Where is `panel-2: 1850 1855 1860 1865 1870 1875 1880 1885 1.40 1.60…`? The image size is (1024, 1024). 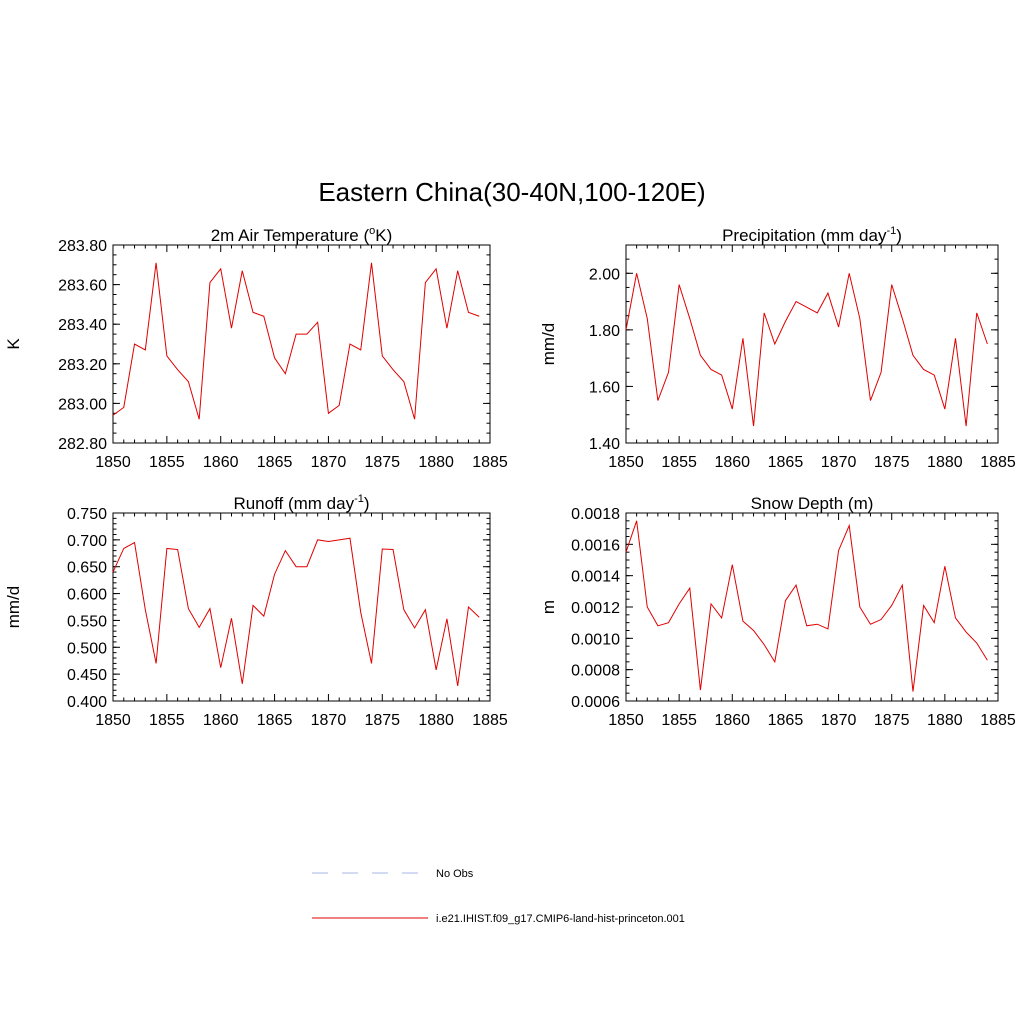
panel-2: 1850 1855 1860 1865 1870 1875 1880 1885 1.40 1.60… is located at coordinates (777, 348).